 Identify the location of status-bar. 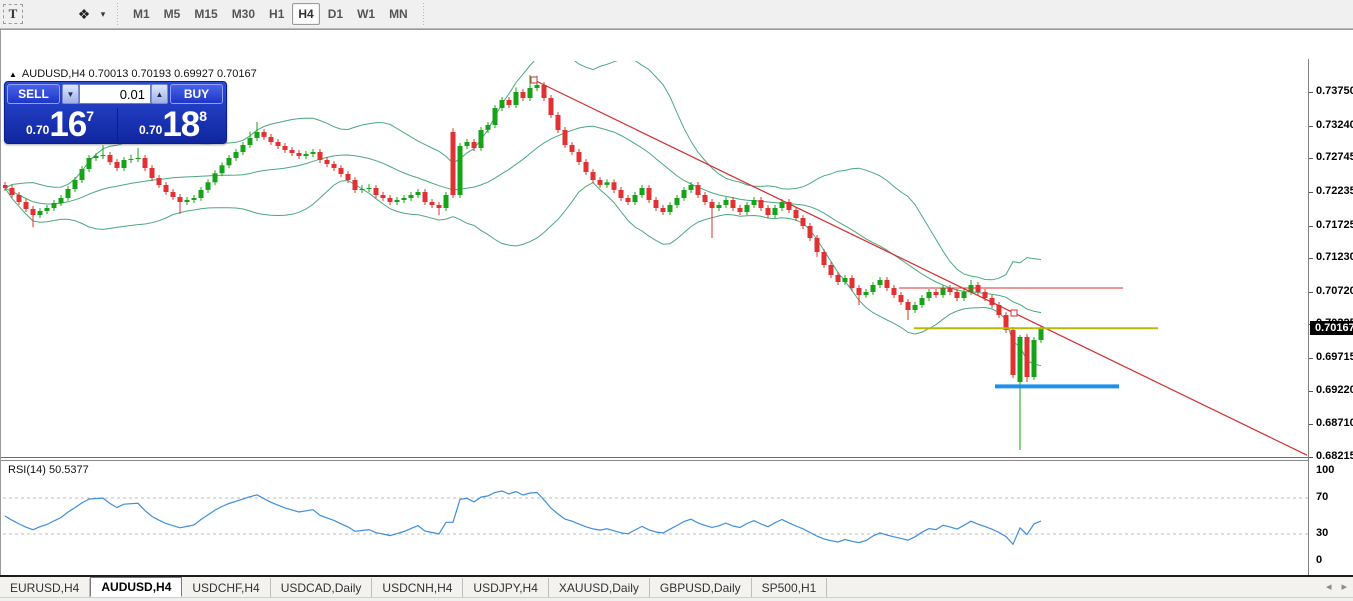
(676, 599).